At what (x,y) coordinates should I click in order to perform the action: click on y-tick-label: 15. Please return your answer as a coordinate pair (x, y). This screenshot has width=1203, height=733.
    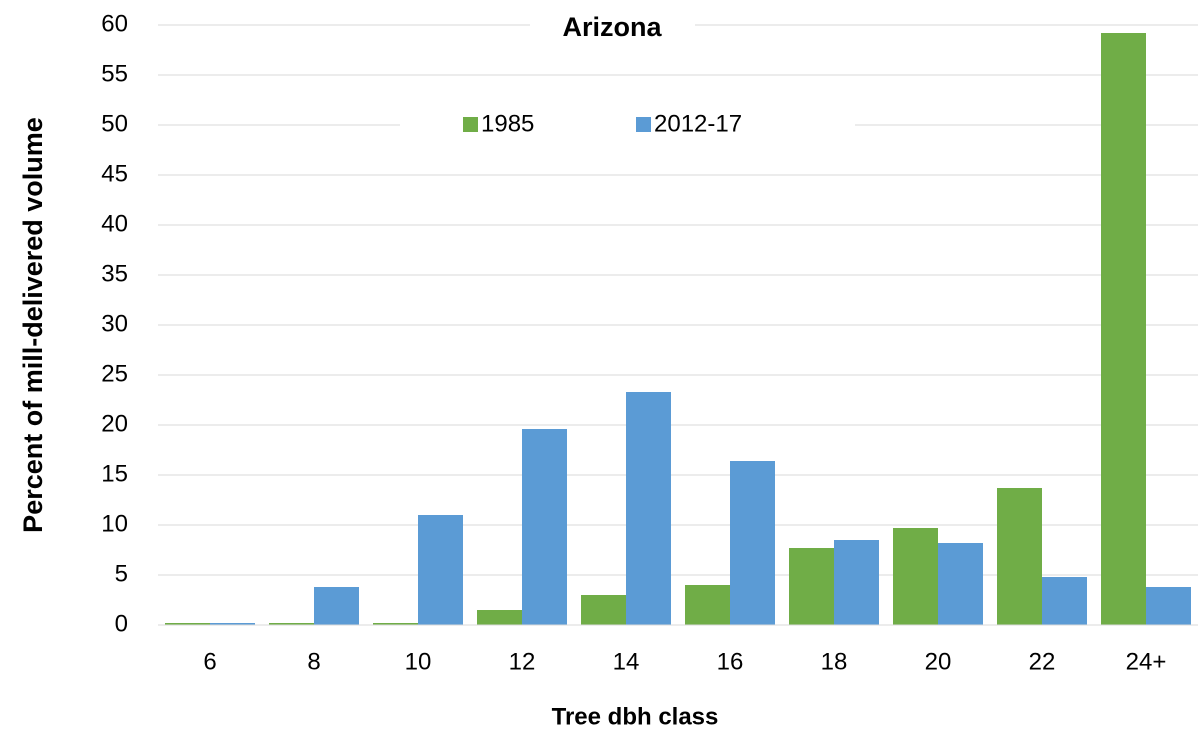
    Looking at the image, I should click on (114, 473).